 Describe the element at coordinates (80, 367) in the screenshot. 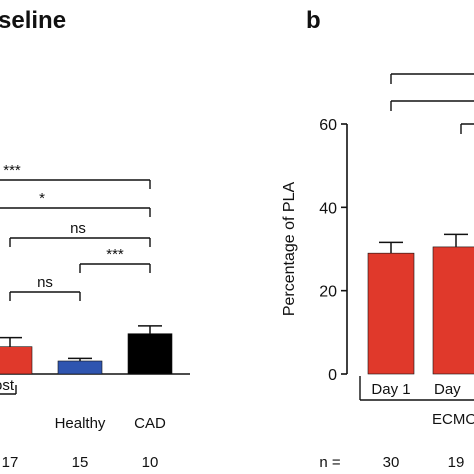

I see `bar-healthy` at that location.